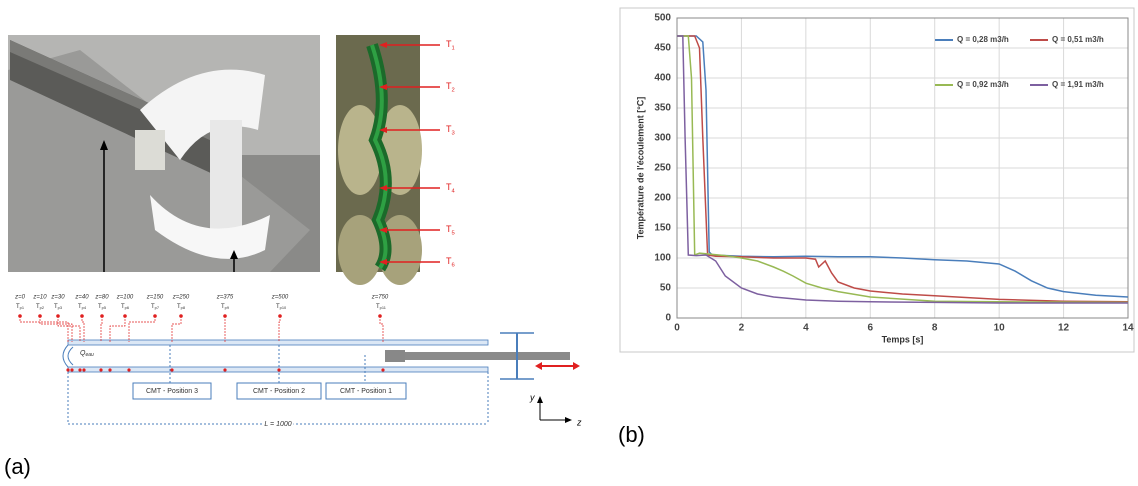 Image resolution: width=1138 pixels, height=486 pixels. I want to click on probe-label: T6, so click(450, 262).